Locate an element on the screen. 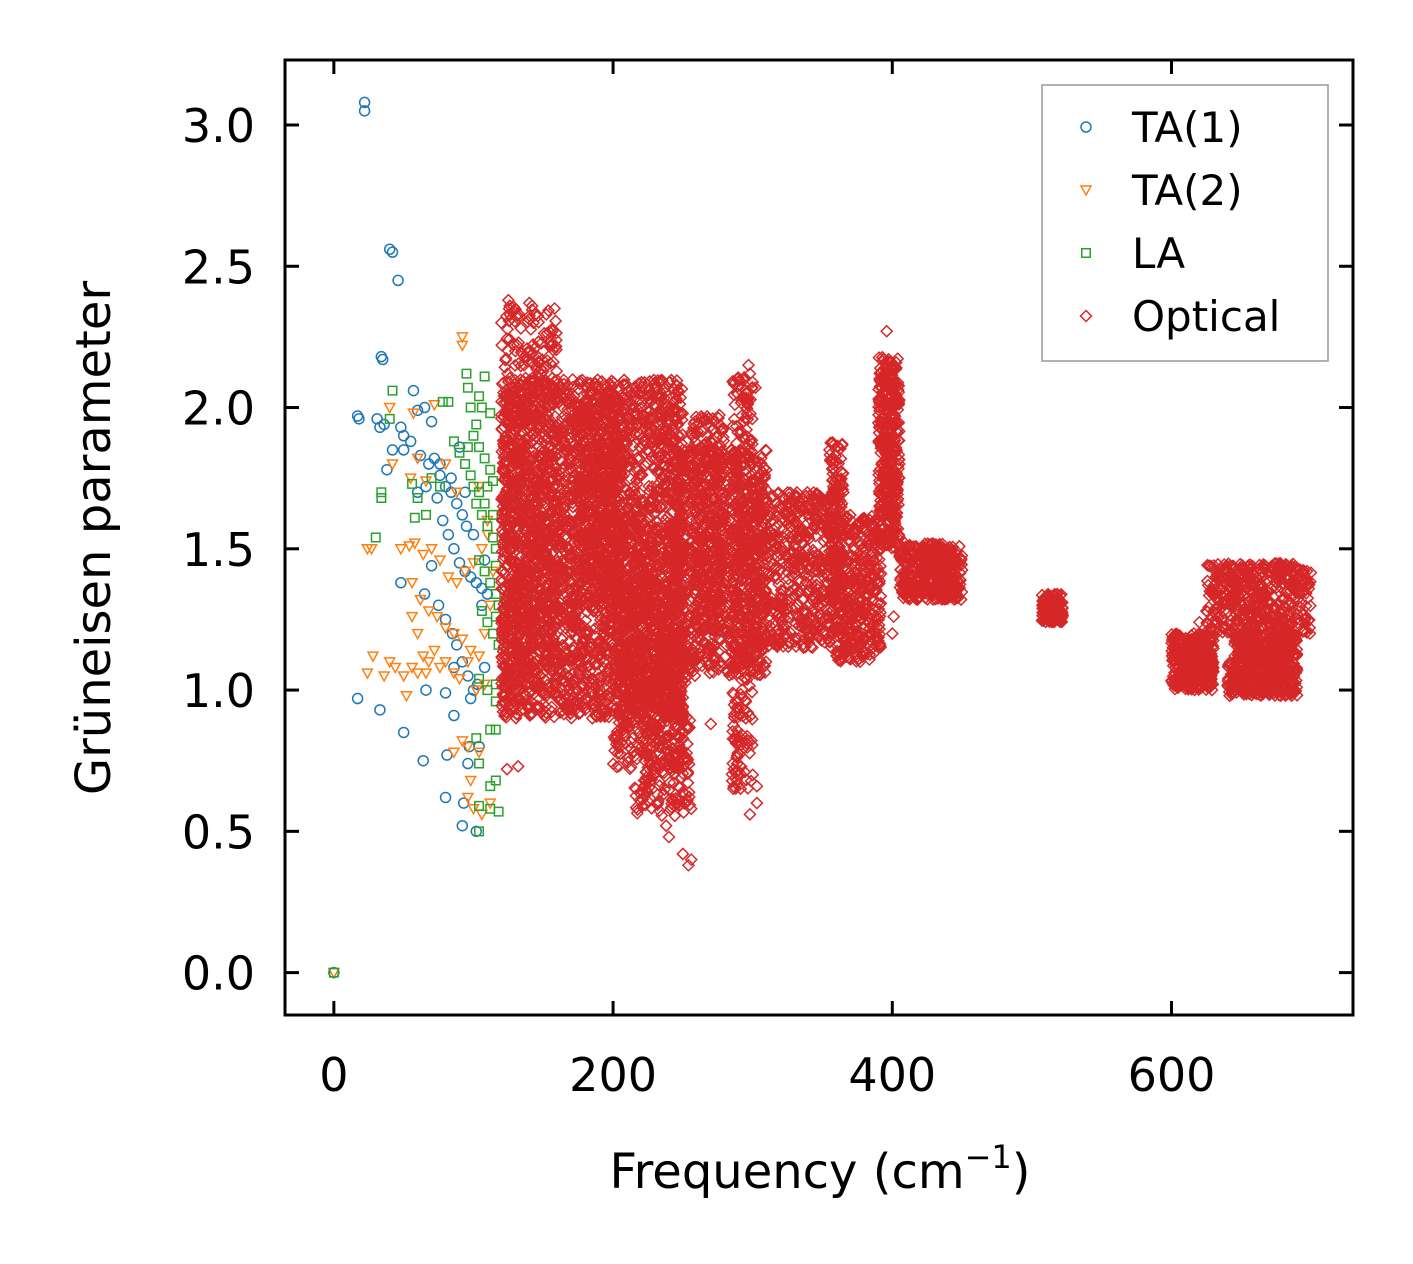 The height and width of the screenshot is (1264, 1413). marker-optical-cluster0-1967 is located at coordinates (517, 714).